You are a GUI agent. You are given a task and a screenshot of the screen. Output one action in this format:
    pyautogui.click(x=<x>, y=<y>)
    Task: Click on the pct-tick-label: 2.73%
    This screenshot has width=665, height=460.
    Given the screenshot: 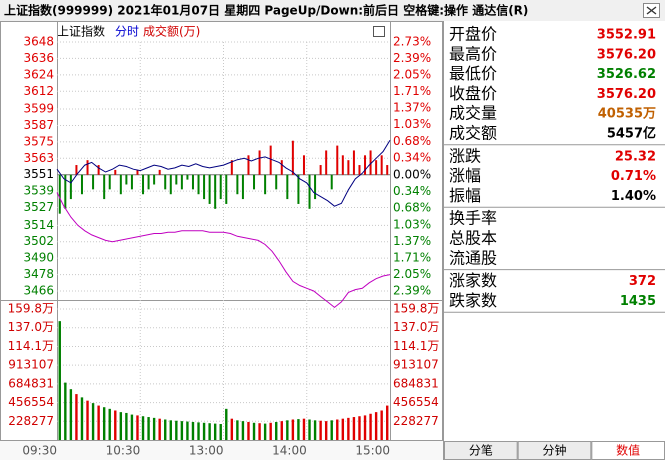 What is the action you would take?
    pyautogui.click(x=412, y=42)
    